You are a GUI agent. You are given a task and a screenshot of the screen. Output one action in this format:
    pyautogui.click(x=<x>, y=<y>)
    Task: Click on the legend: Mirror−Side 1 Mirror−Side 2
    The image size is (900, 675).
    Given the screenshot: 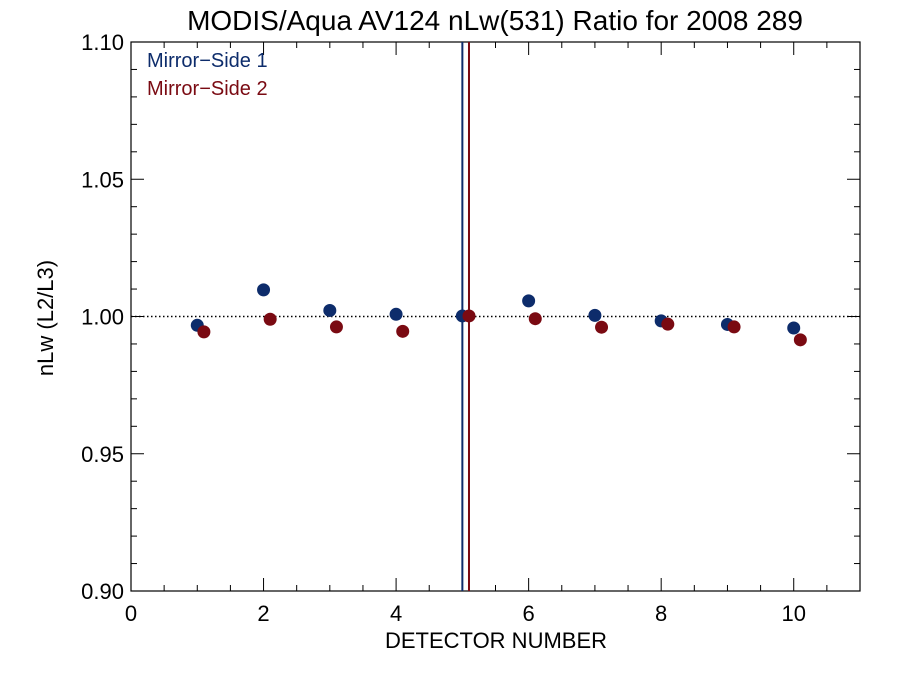 What is the action you would take?
    pyautogui.click(x=207, y=75)
    